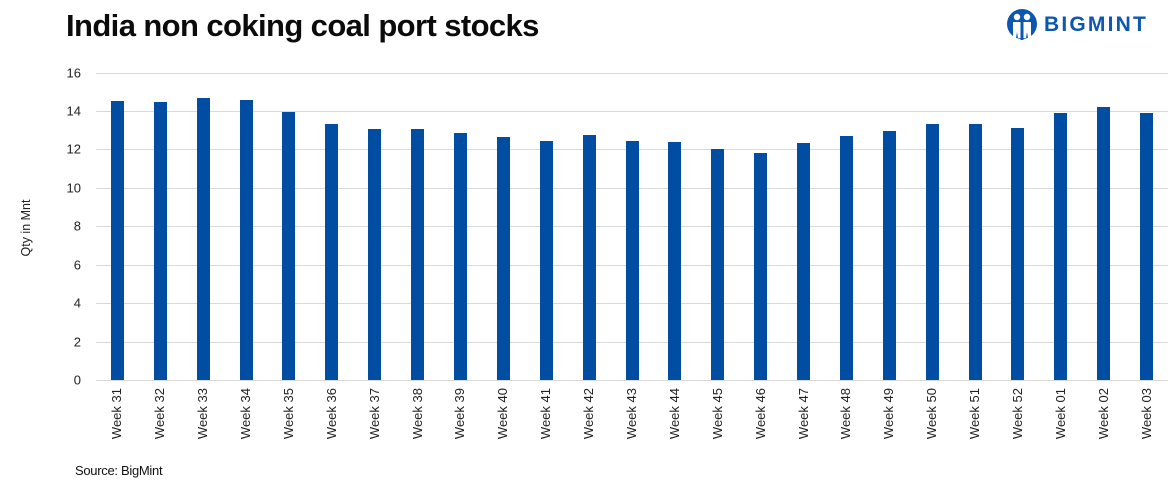  What do you see at coordinates (73, 149) in the screenshot?
I see `y-tick-label: 12` at bounding box center [73, 149].